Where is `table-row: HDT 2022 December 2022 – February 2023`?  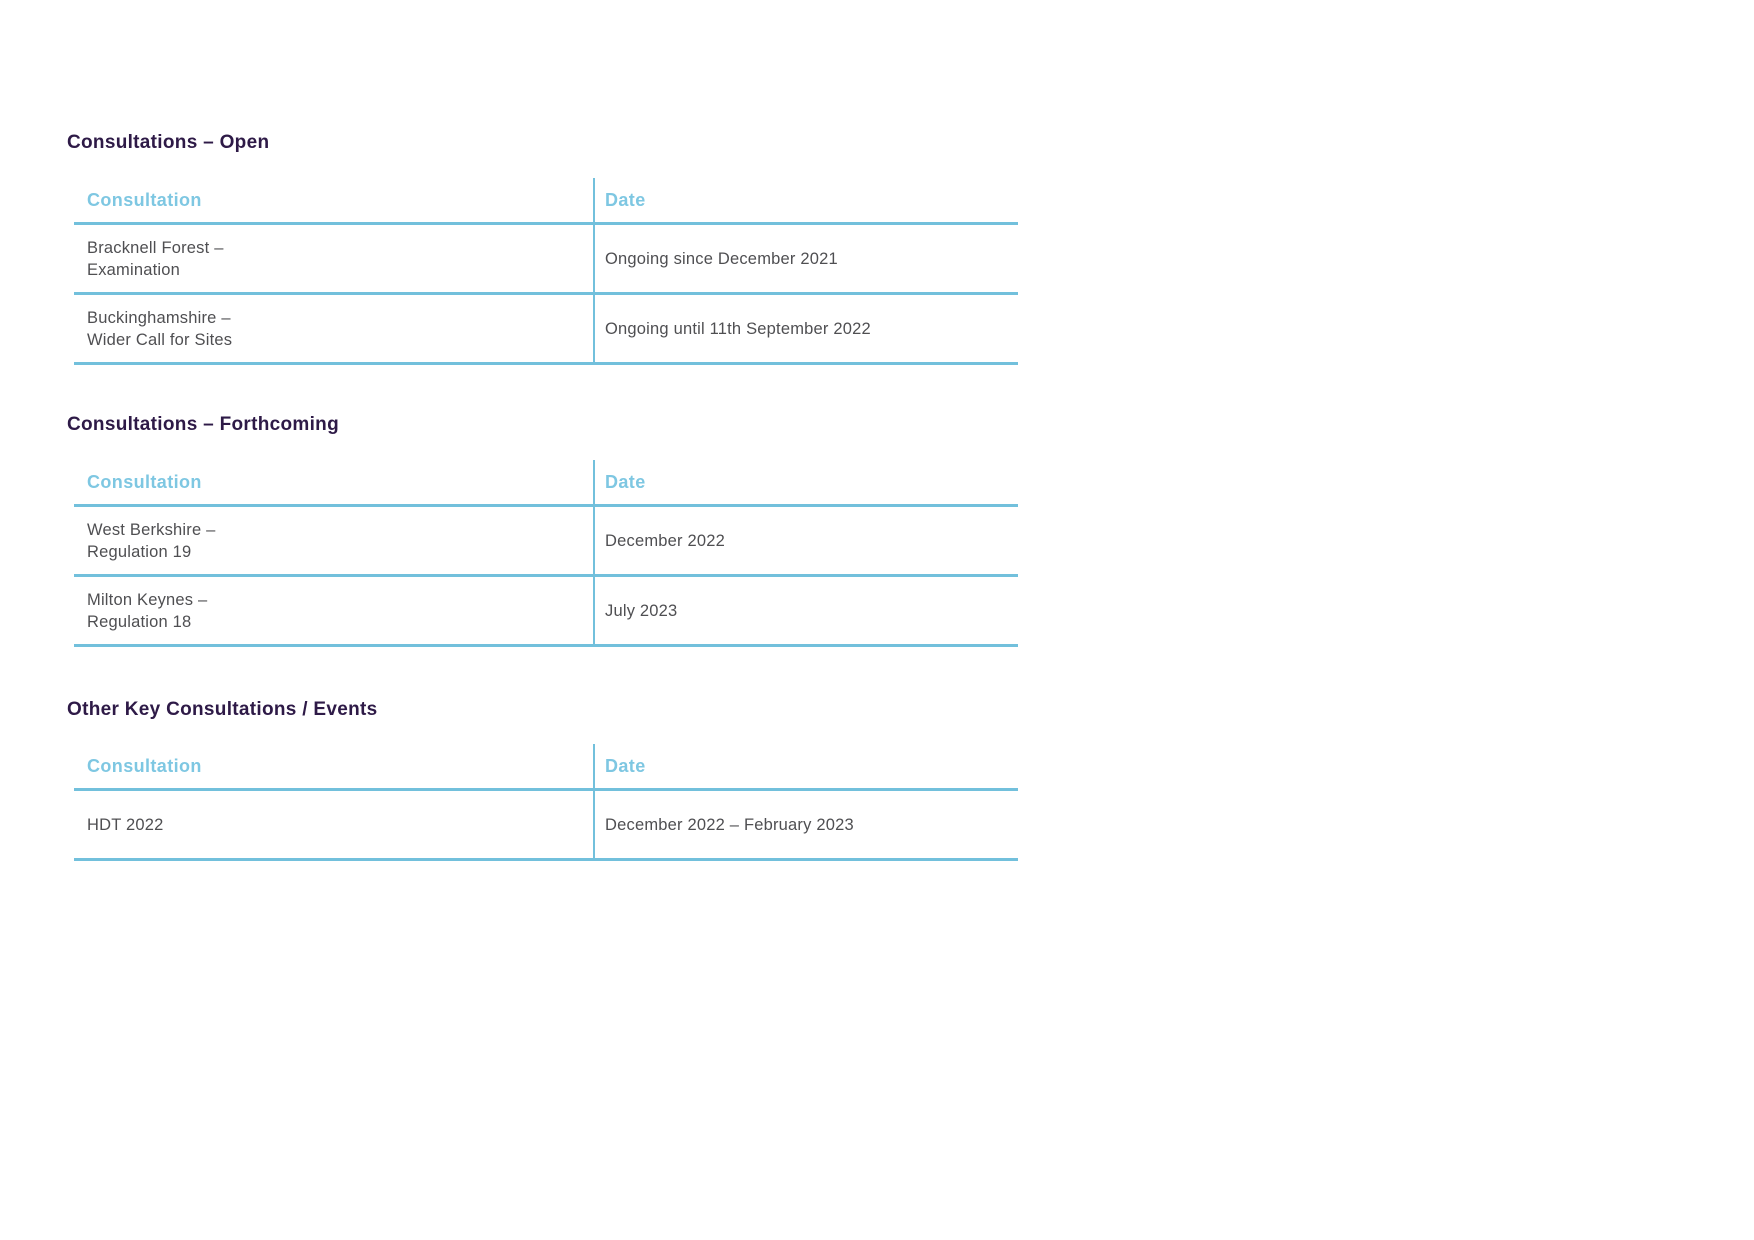 table-row: HDT 2022 December 2022 – February 2023 is located at coordinates (546, 826).